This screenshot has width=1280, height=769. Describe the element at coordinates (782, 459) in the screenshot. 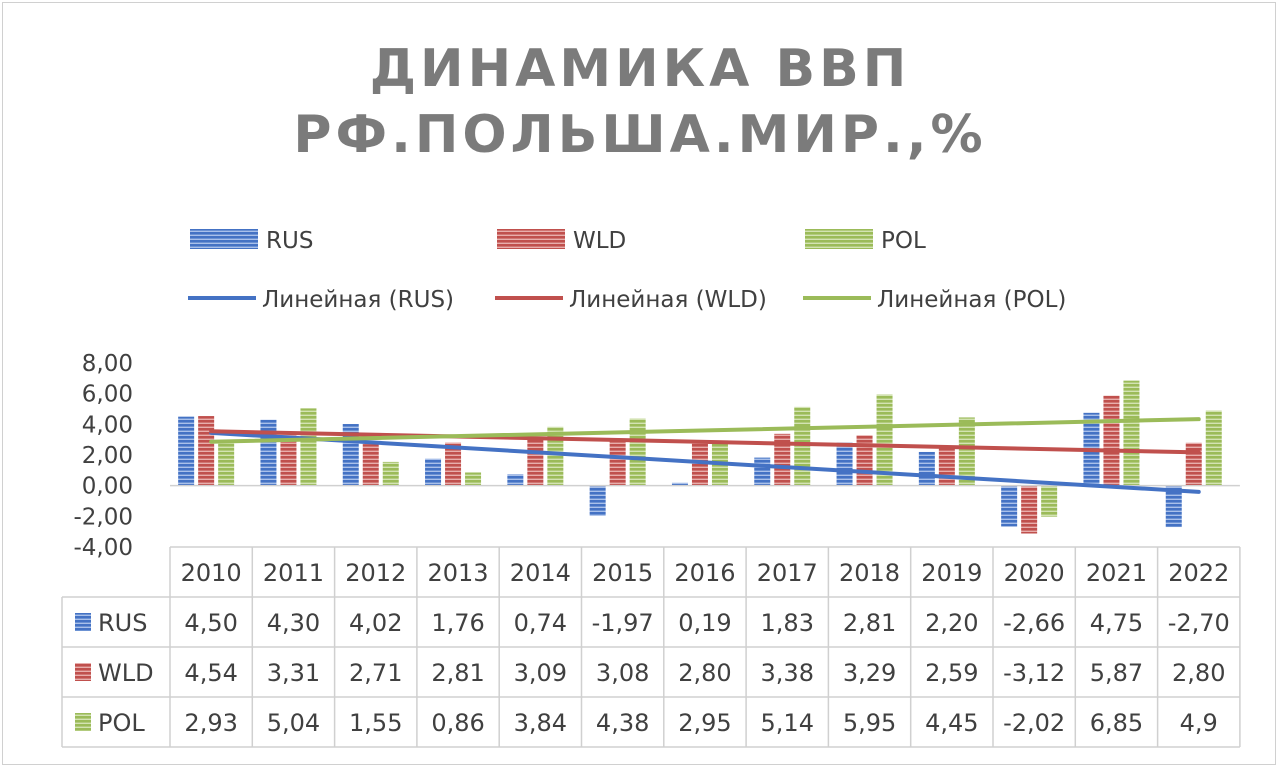

I see `bar-wld-2017` at that location.